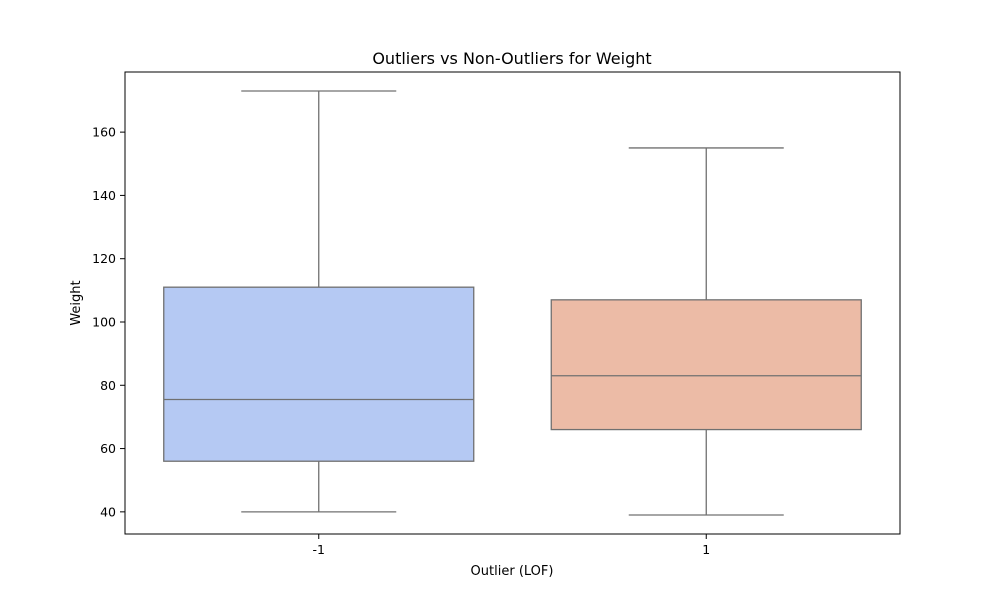 This screenshot has height=600, width=1000. Describe the element at coordinates (108, 385) in the screenshot. I see `y-tick-label: 80` at that location.